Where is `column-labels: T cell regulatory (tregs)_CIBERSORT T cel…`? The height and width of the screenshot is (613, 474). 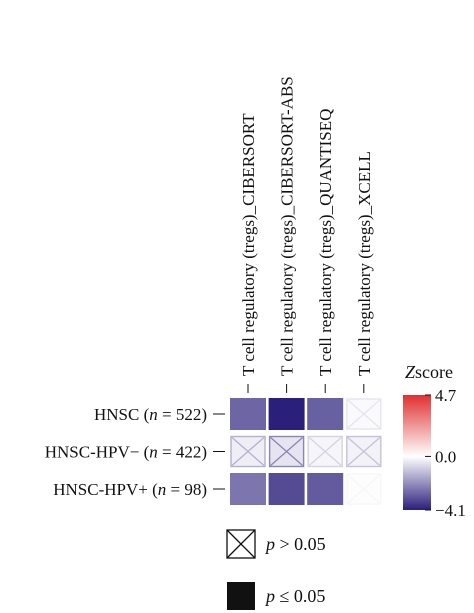 column-labels: T cell regulatory (tregs)_CIBERSORT T cel… is located at coordinates (306, 234).